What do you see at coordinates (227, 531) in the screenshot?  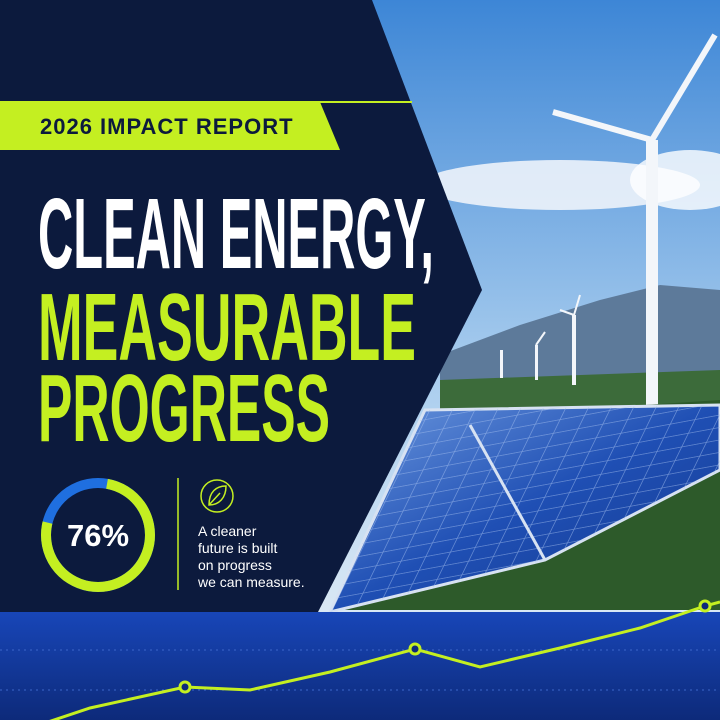 I see `tagline: A cleaner` at bounding box center [227, 531].